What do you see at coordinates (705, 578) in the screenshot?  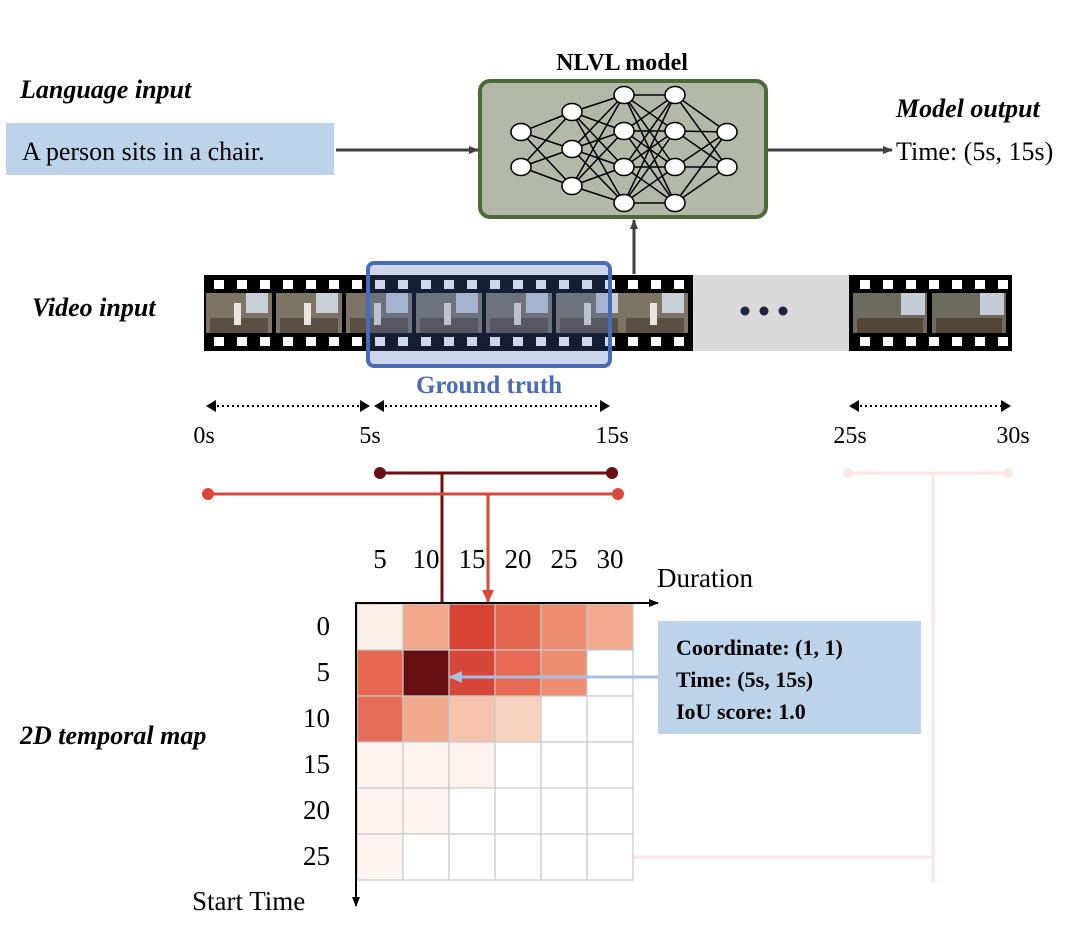 I see `duration-axis-label: Duration` at bounding box center [705, 578].